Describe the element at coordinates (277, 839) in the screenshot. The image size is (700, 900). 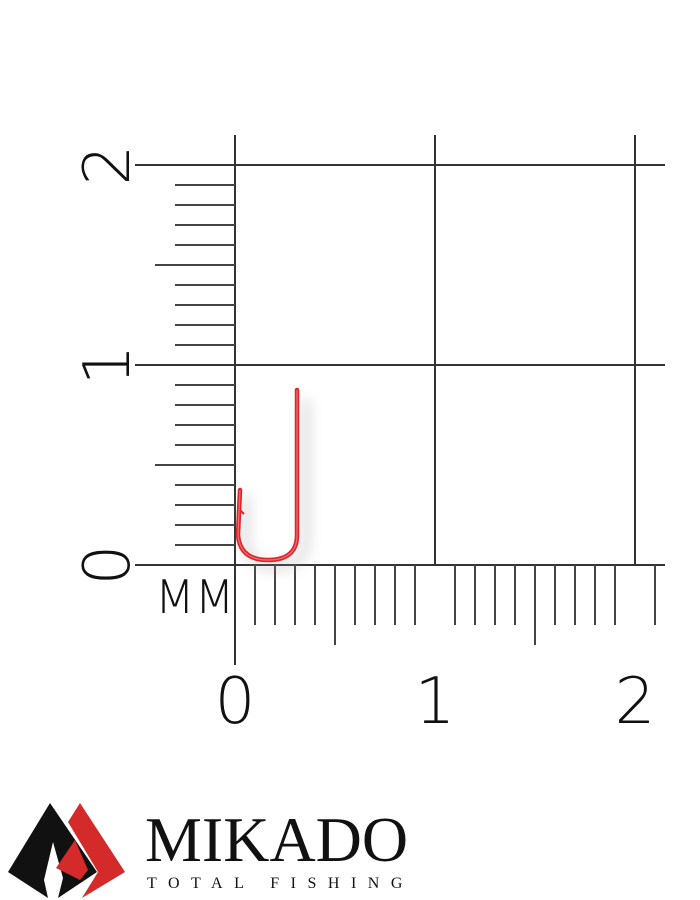
I see `brand-name: MIKADO` at that location.